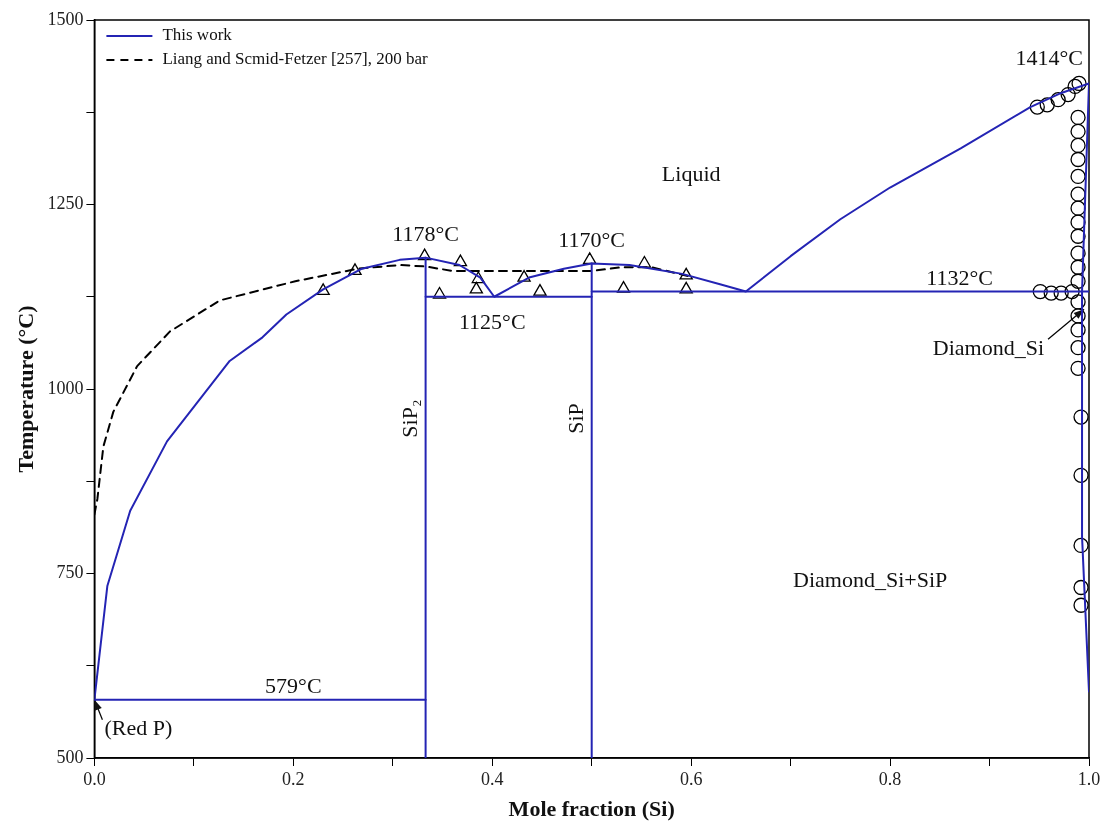  Describe the element at coordinates (65, 387) in the screenshot. I see `y-tick-label: 1000` at that location.